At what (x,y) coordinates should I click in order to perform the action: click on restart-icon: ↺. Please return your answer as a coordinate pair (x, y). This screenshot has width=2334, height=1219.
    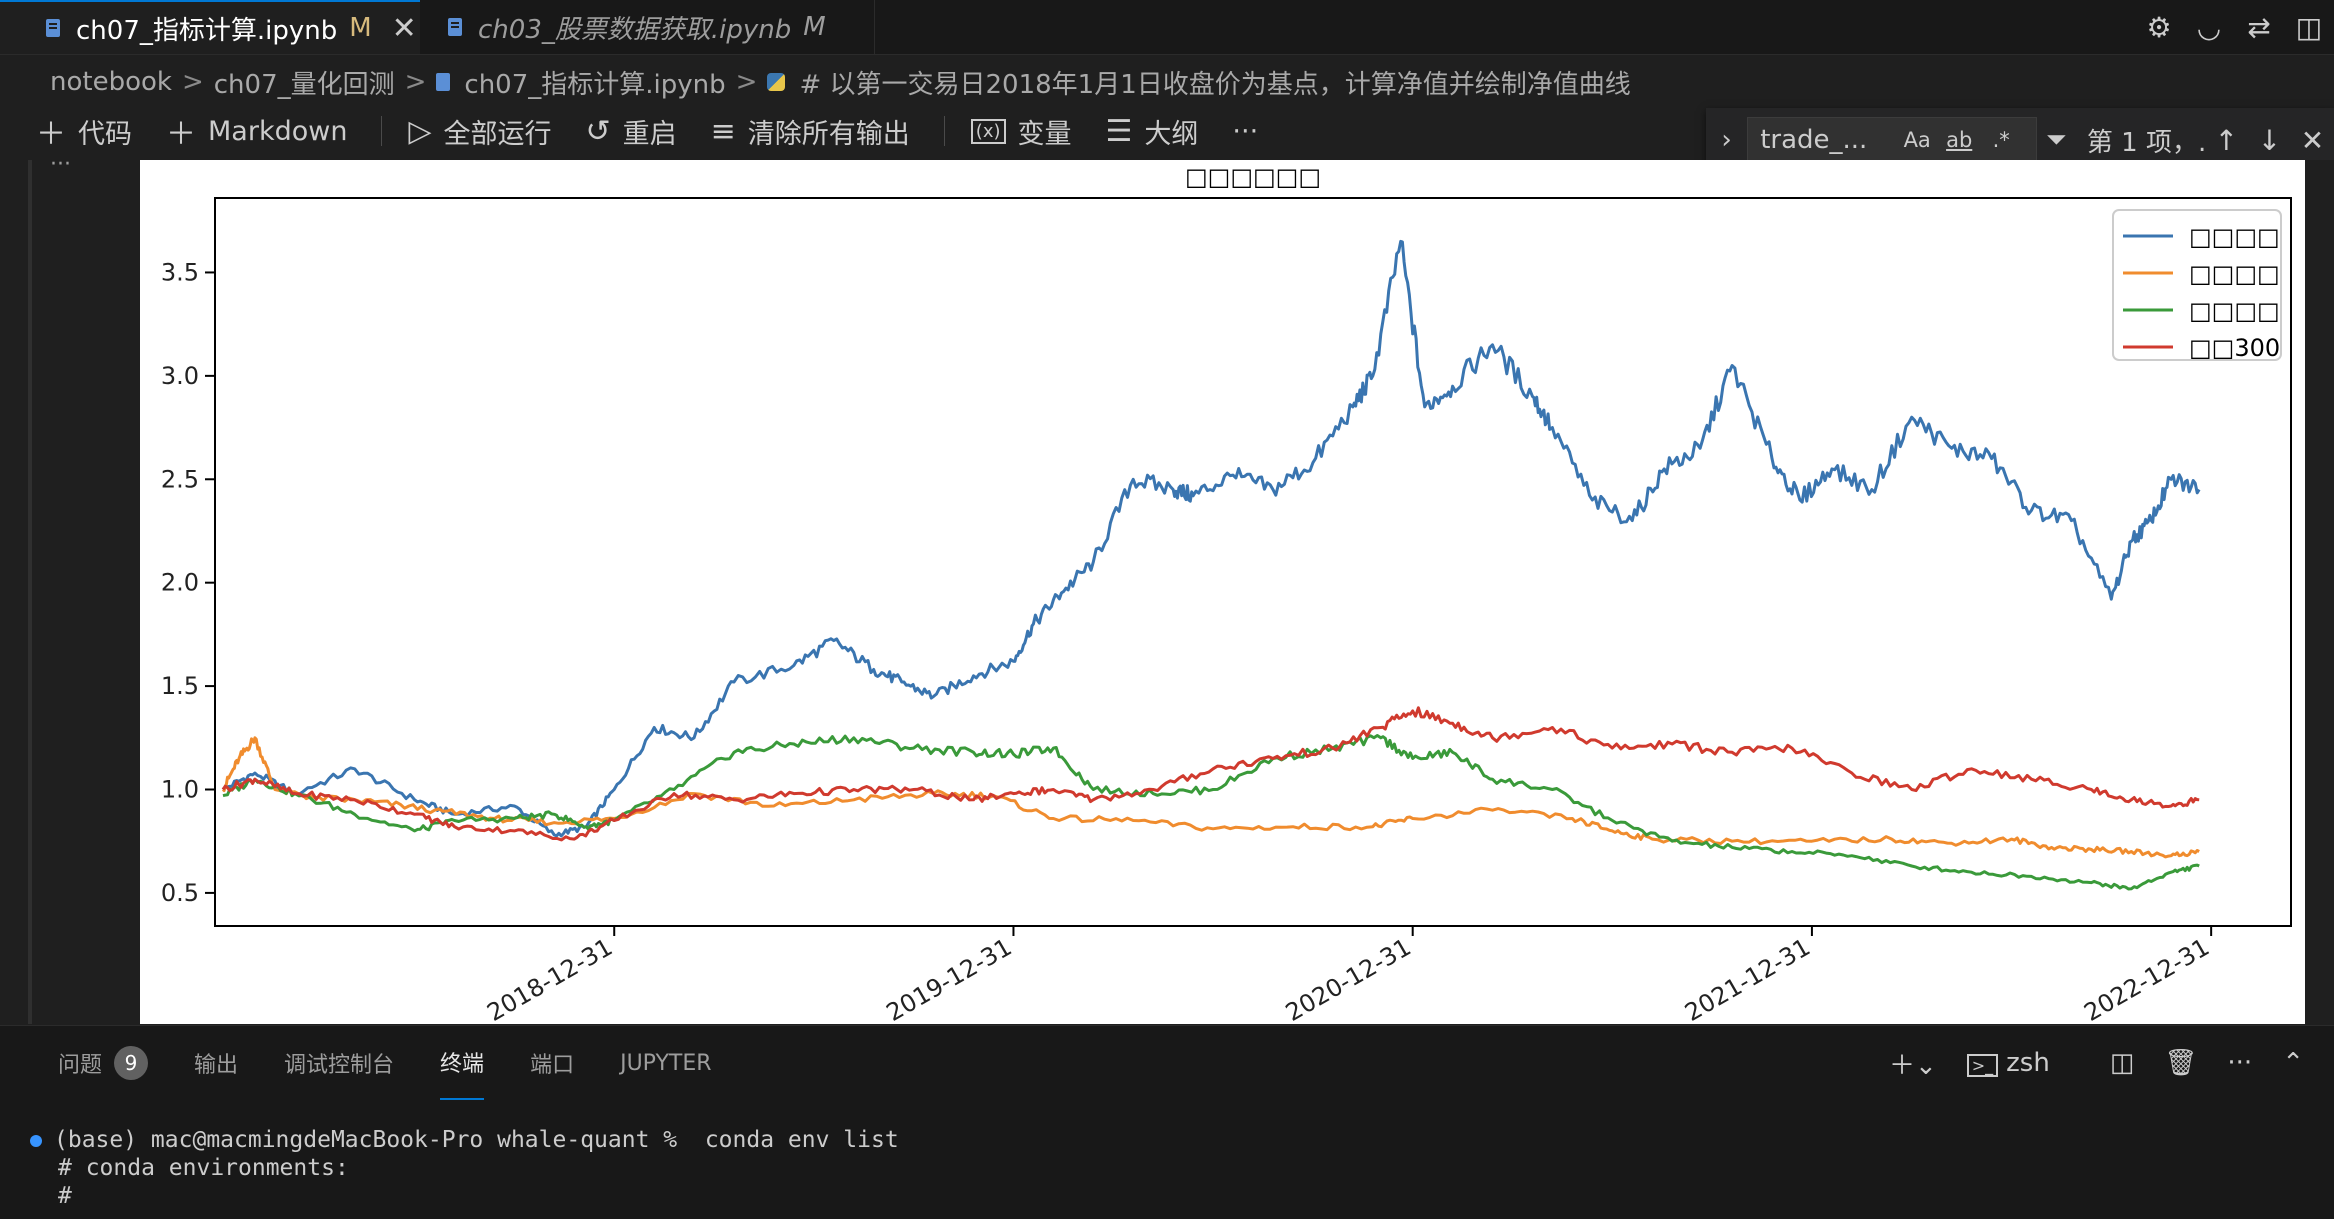
    Looking at the image, I should click on (598, 131).